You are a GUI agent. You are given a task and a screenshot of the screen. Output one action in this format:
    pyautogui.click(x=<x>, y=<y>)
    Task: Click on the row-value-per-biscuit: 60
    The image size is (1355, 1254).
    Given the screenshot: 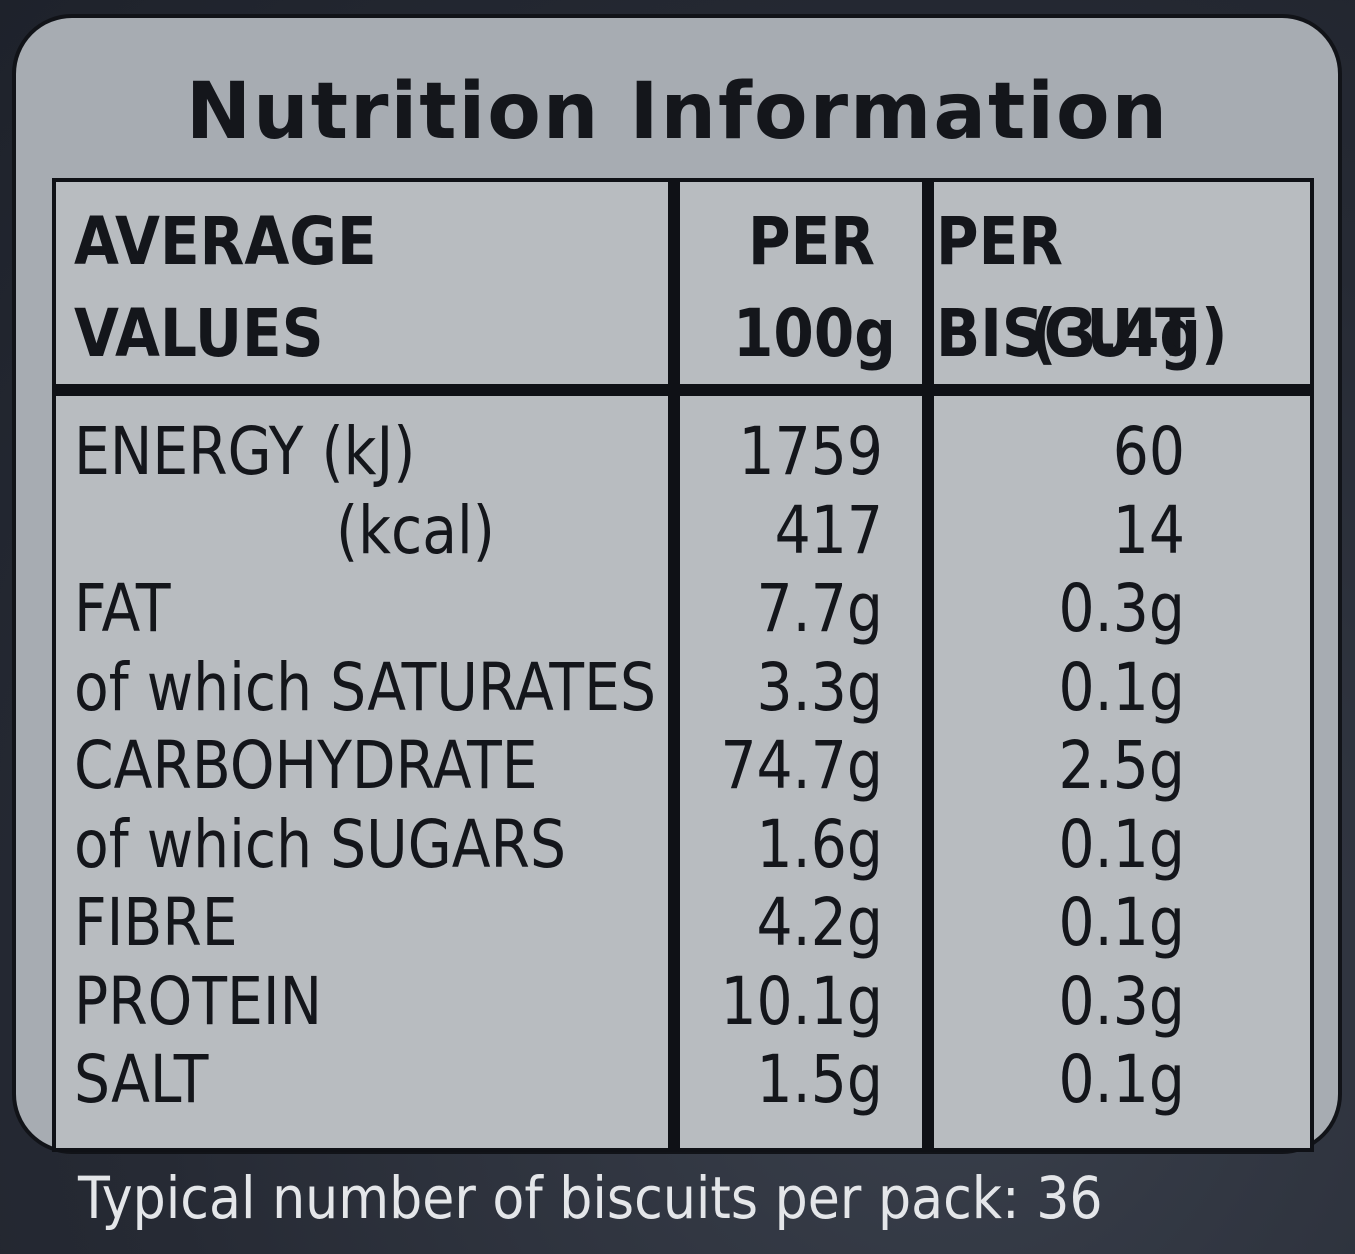 What is the action you would take?
    pyautogui.click(x=1148, y=451)
    